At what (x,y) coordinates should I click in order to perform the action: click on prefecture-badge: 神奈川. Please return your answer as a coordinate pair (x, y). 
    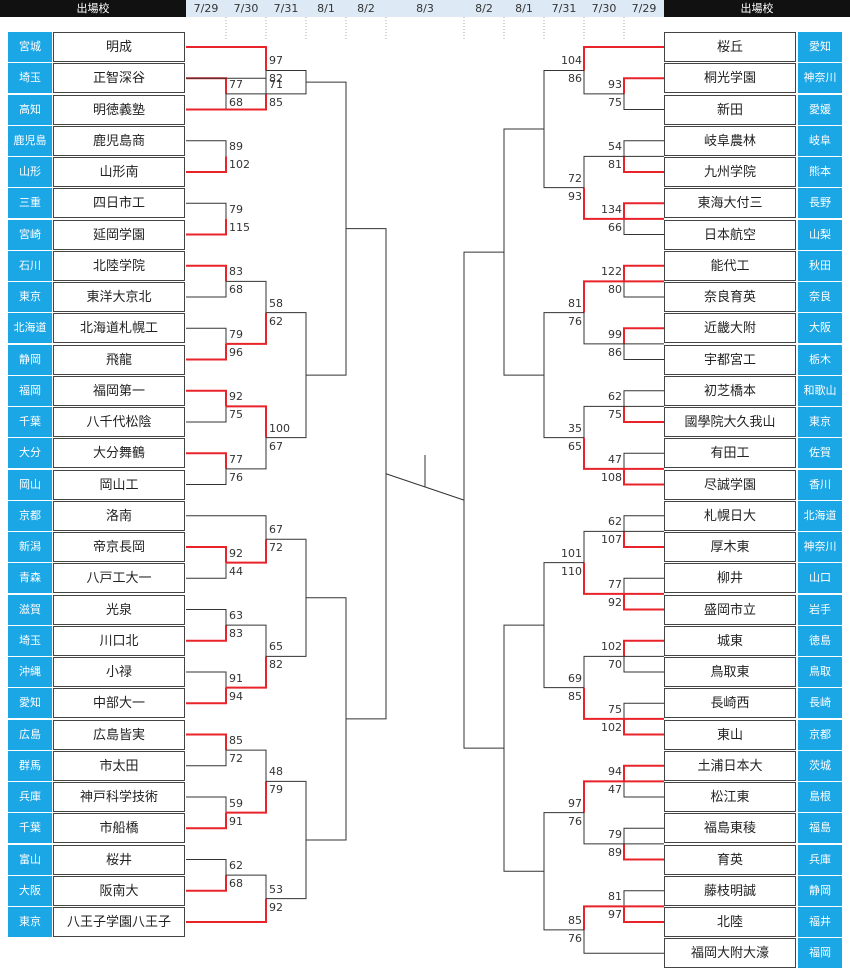
    Looking at the image, I should click on (820, 547).